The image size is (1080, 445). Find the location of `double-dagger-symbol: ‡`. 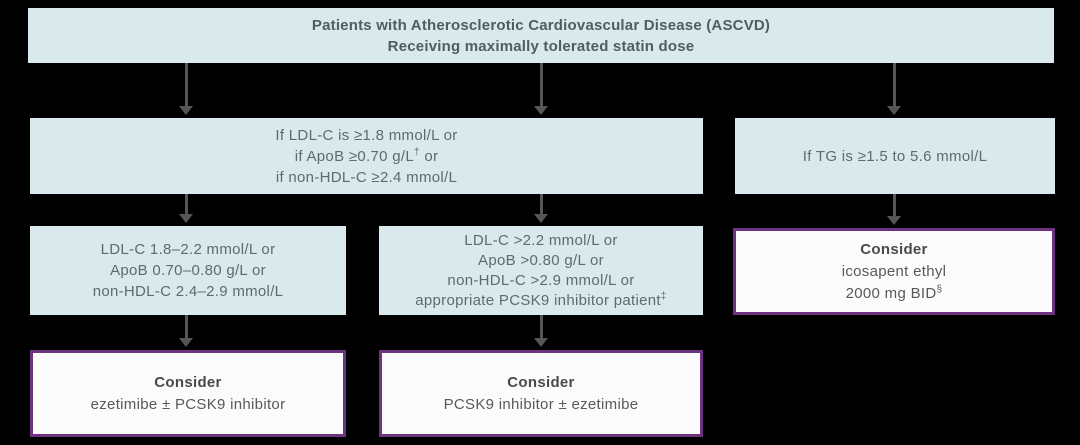

double-dagger-symbol: ‡ is located at coordinates (663, 296).